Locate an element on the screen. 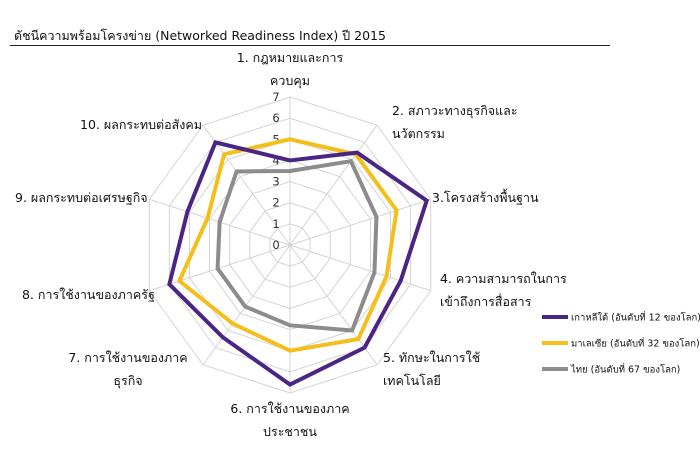  tick-label: 7 is located at coordinates (275, 97).